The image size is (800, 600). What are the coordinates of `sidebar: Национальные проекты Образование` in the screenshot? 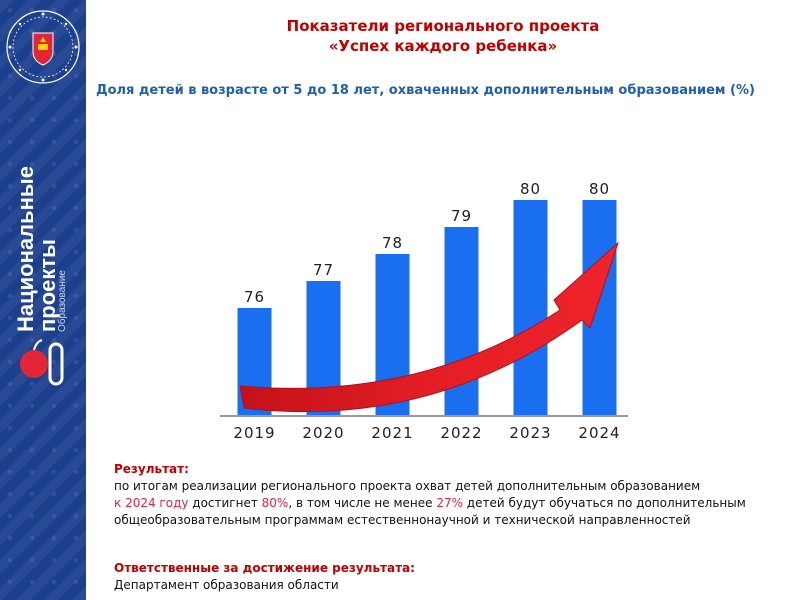 It's located at (43, 300).